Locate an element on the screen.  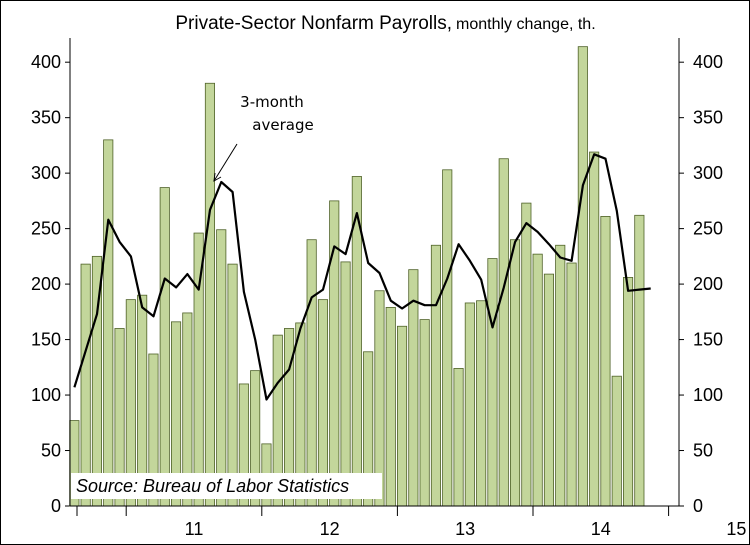
x-tick-label: 14 is located at coordinates (601, 529).